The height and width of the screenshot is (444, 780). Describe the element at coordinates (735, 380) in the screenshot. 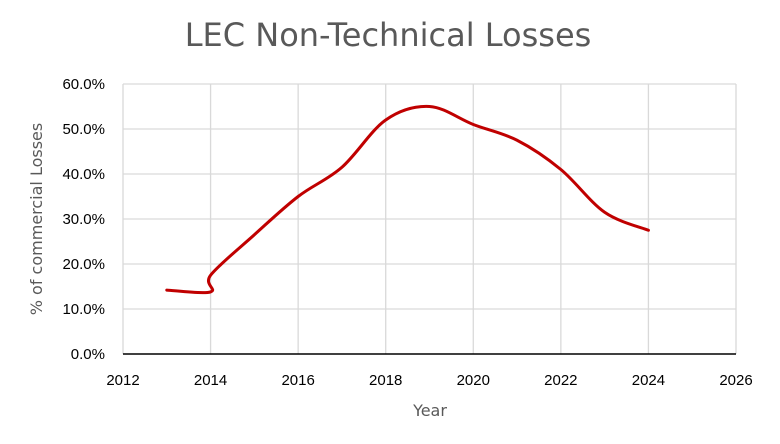

I see `x-tick-label: 2026` at that location.